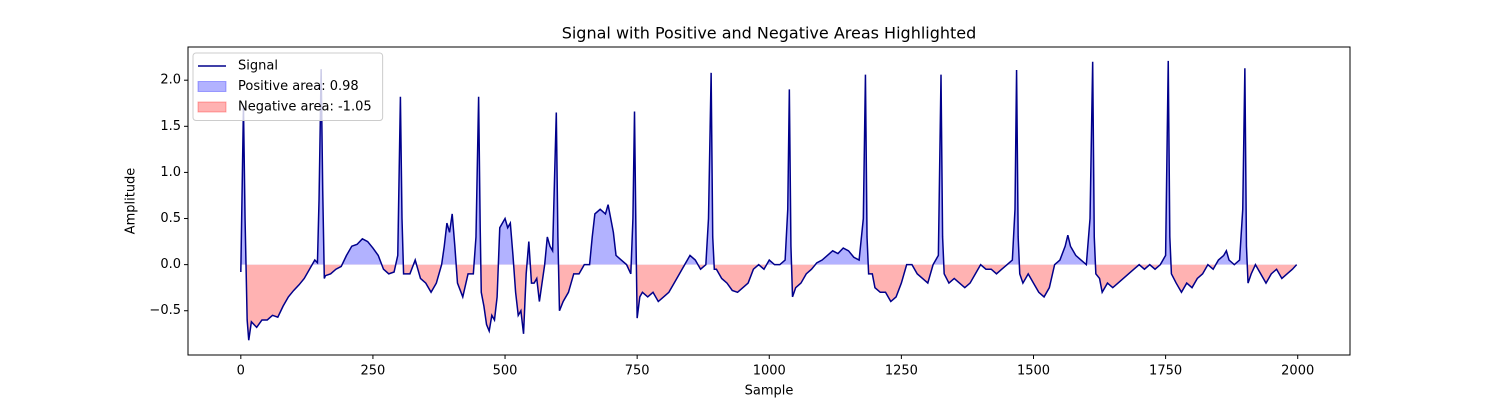 The width and height of the screenshot is (1500, 404). Describe the element at coordinates (901, 371) in the screenshot. I see `x-tick-label: 1250` at that location.